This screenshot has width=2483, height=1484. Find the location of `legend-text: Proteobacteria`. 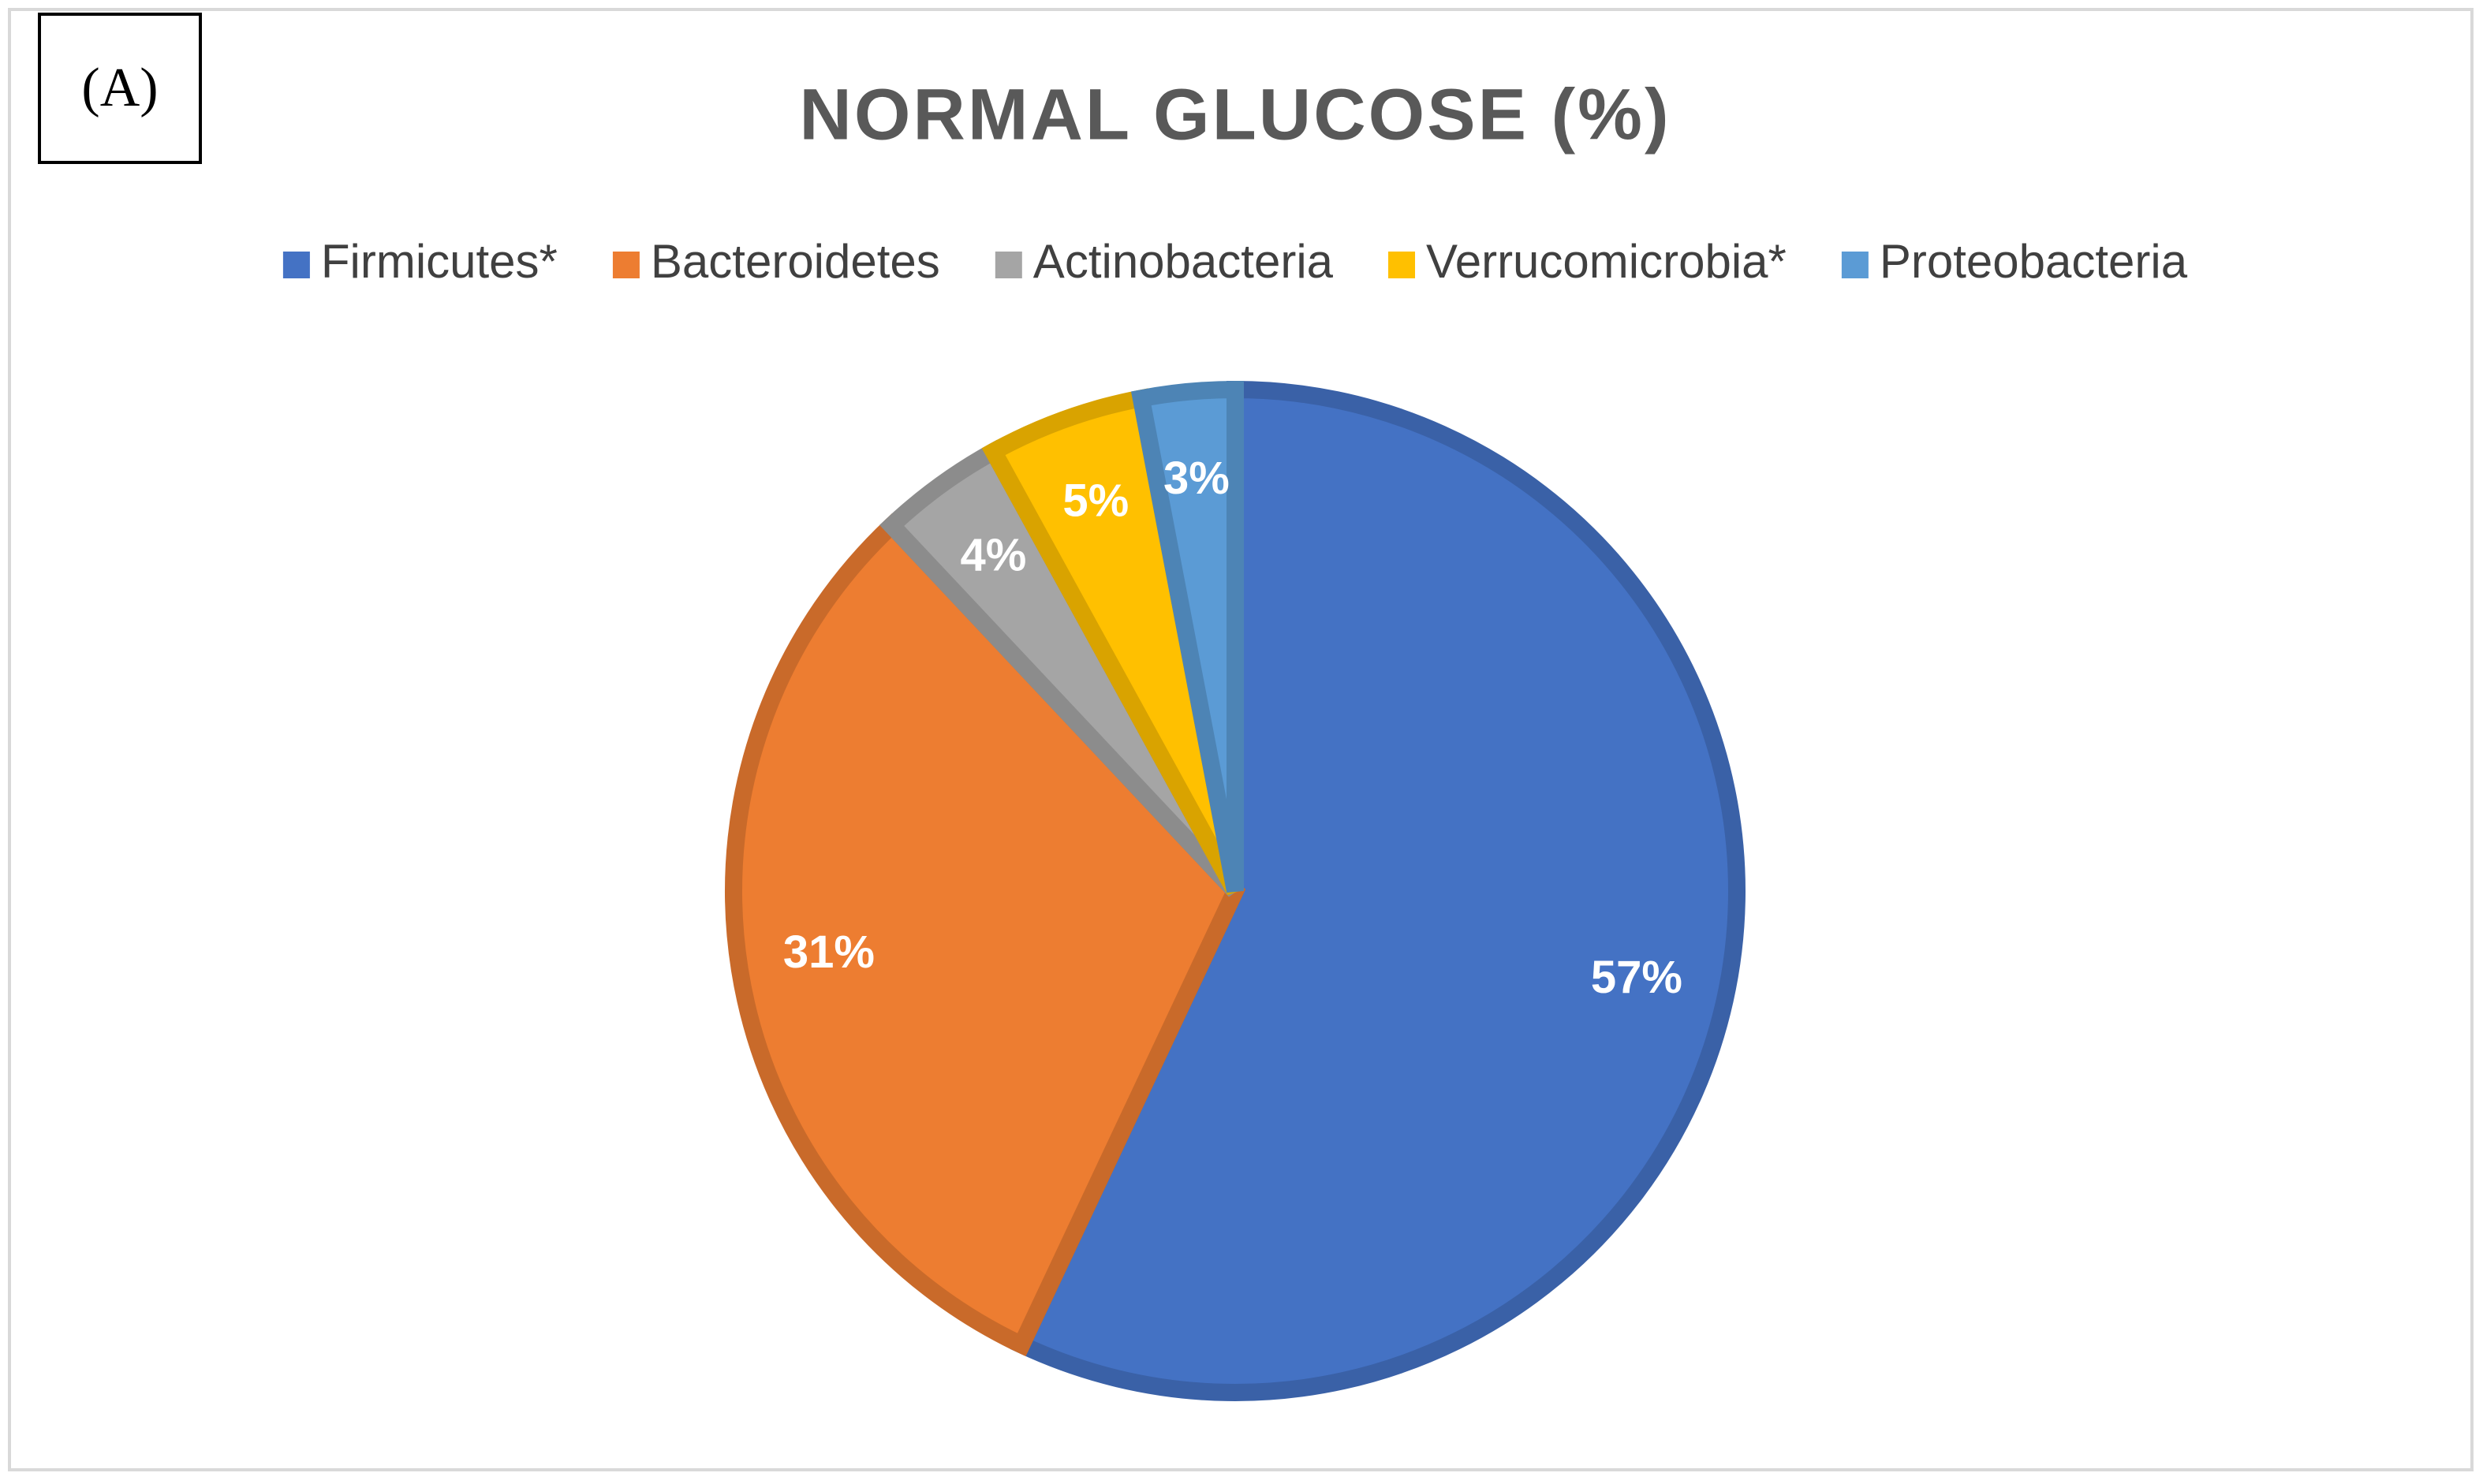

legend-text: Proteobacteria is located at coordinates (2034, 261).